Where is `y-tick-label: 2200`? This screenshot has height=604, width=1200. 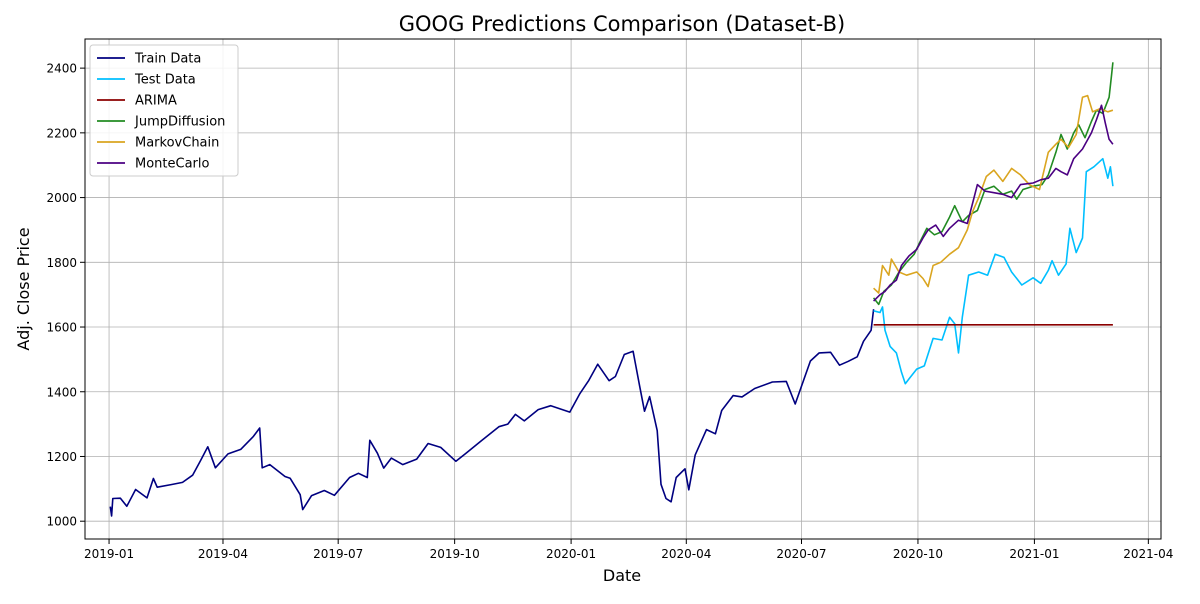
y-tick-label: 2200 is located at coordinates (61, 133).